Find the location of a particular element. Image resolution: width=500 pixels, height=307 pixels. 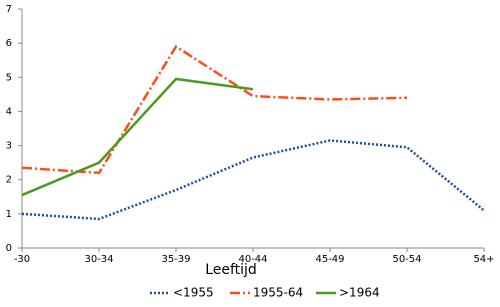

x-tick-label: -30 is located at coordinates (22, 259).